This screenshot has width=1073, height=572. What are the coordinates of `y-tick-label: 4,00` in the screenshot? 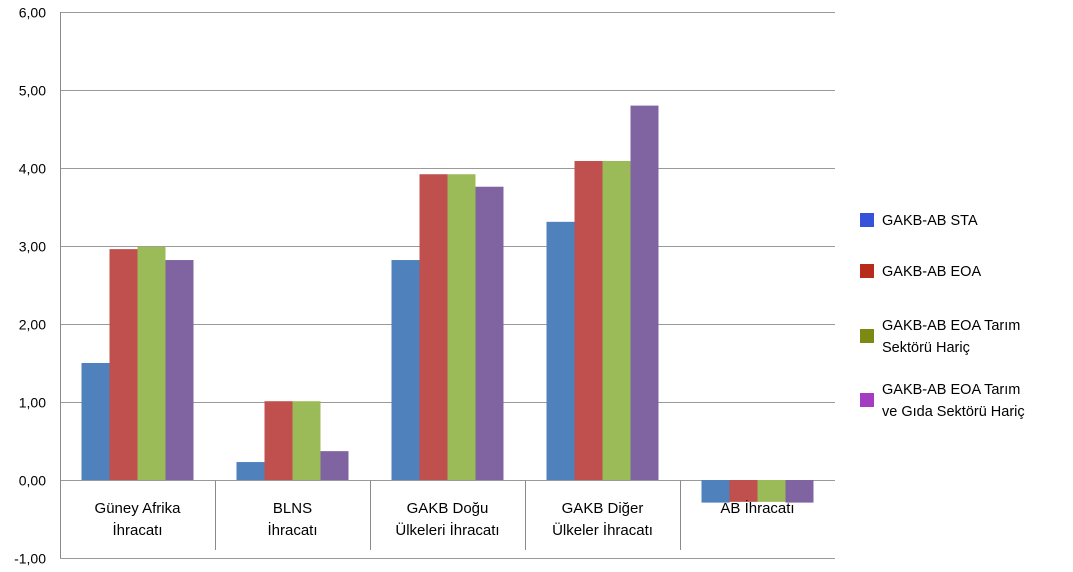 It's located at (32, 169).